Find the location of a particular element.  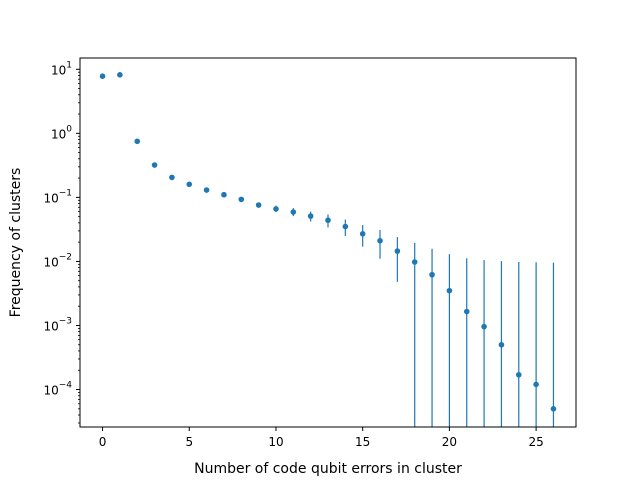

y-tick-label-0: 10⁻⁴ is located at coordinates (57, 389).